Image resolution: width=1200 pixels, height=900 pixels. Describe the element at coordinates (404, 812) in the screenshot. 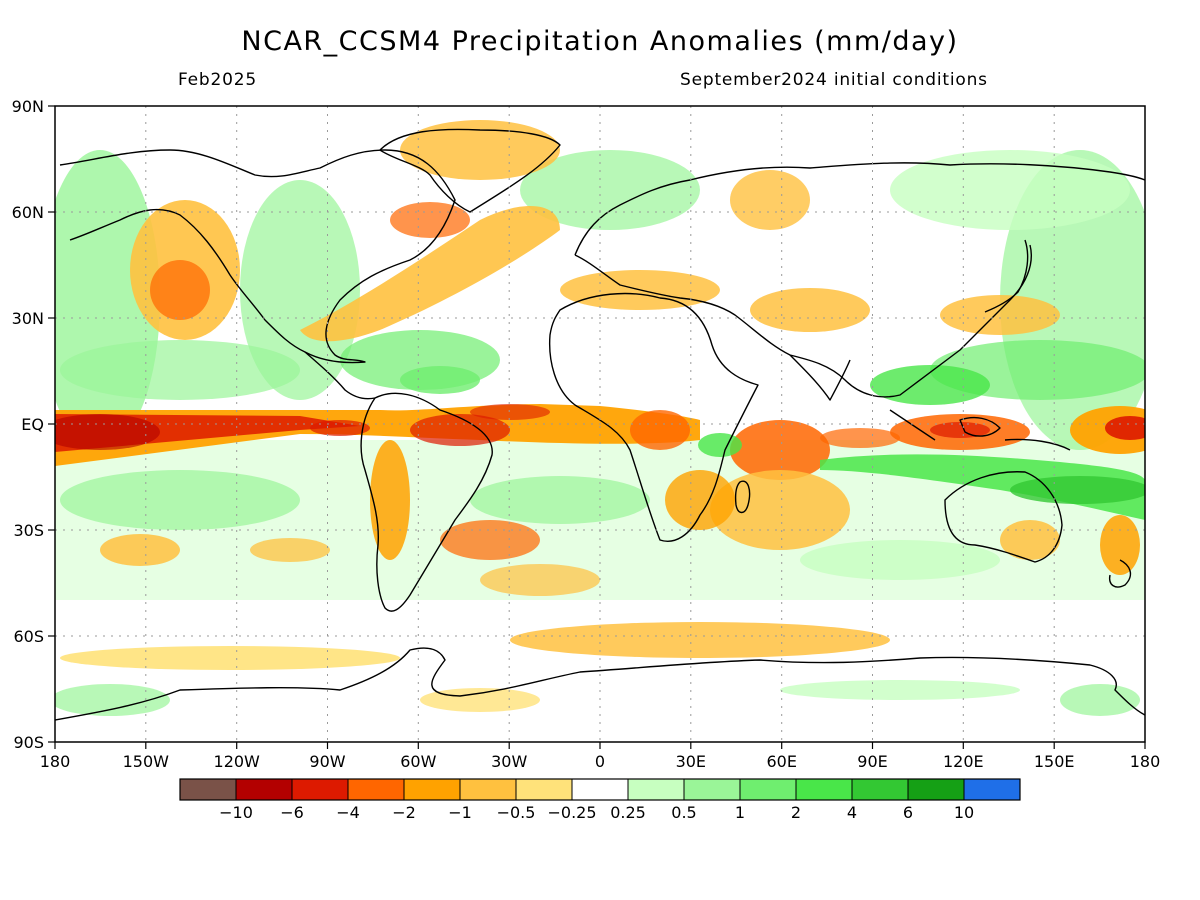

I see `colorbar-tick-label: −2` at that location.